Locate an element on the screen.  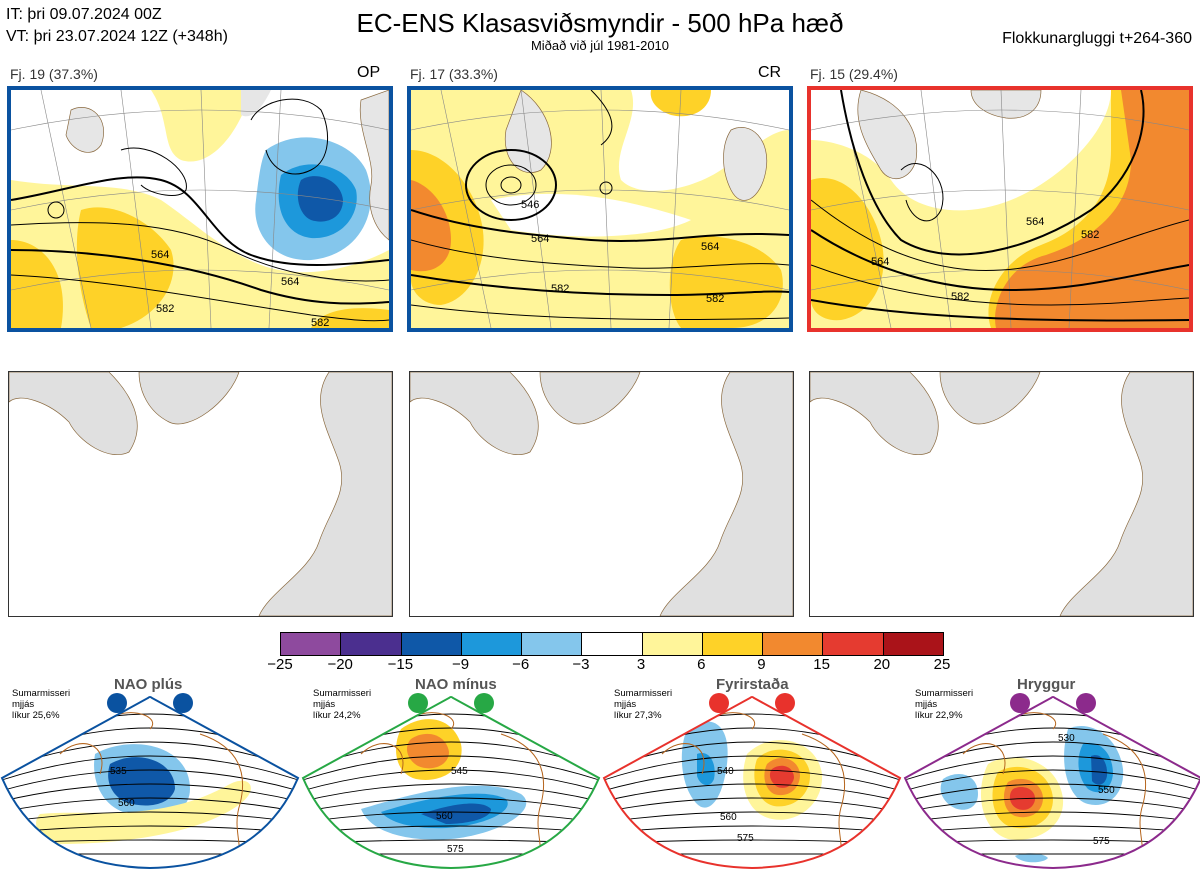
cluster-2-caption: Fj. 17 (33.3%) is located at coordinates (454, 74).